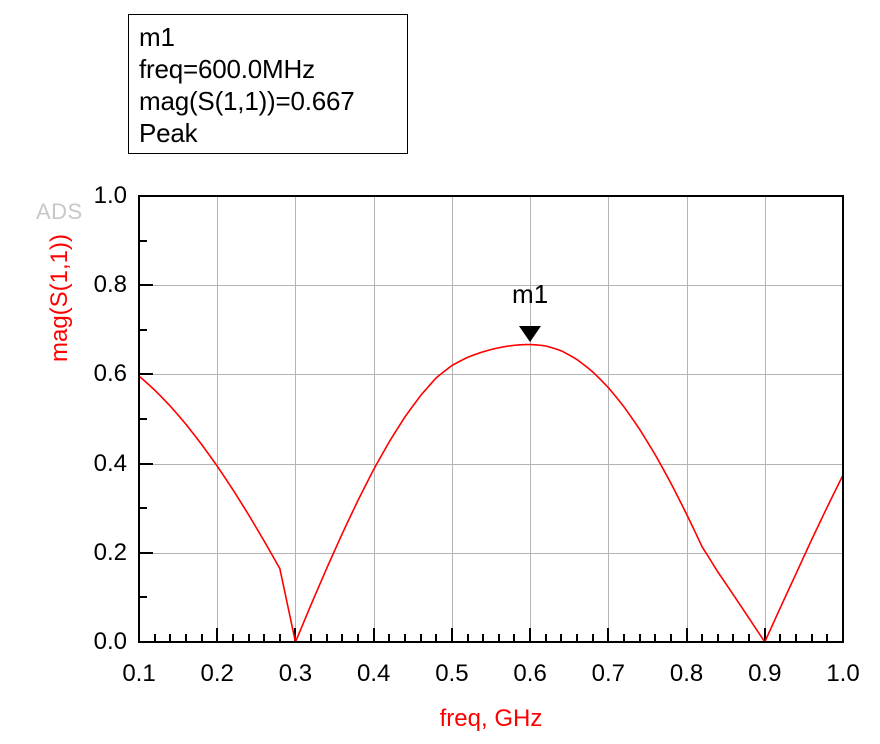 Image resolution: width=880 pixels, height=744 pixels. I want to click on x-tick-label: 1.0, so click(843, 673).